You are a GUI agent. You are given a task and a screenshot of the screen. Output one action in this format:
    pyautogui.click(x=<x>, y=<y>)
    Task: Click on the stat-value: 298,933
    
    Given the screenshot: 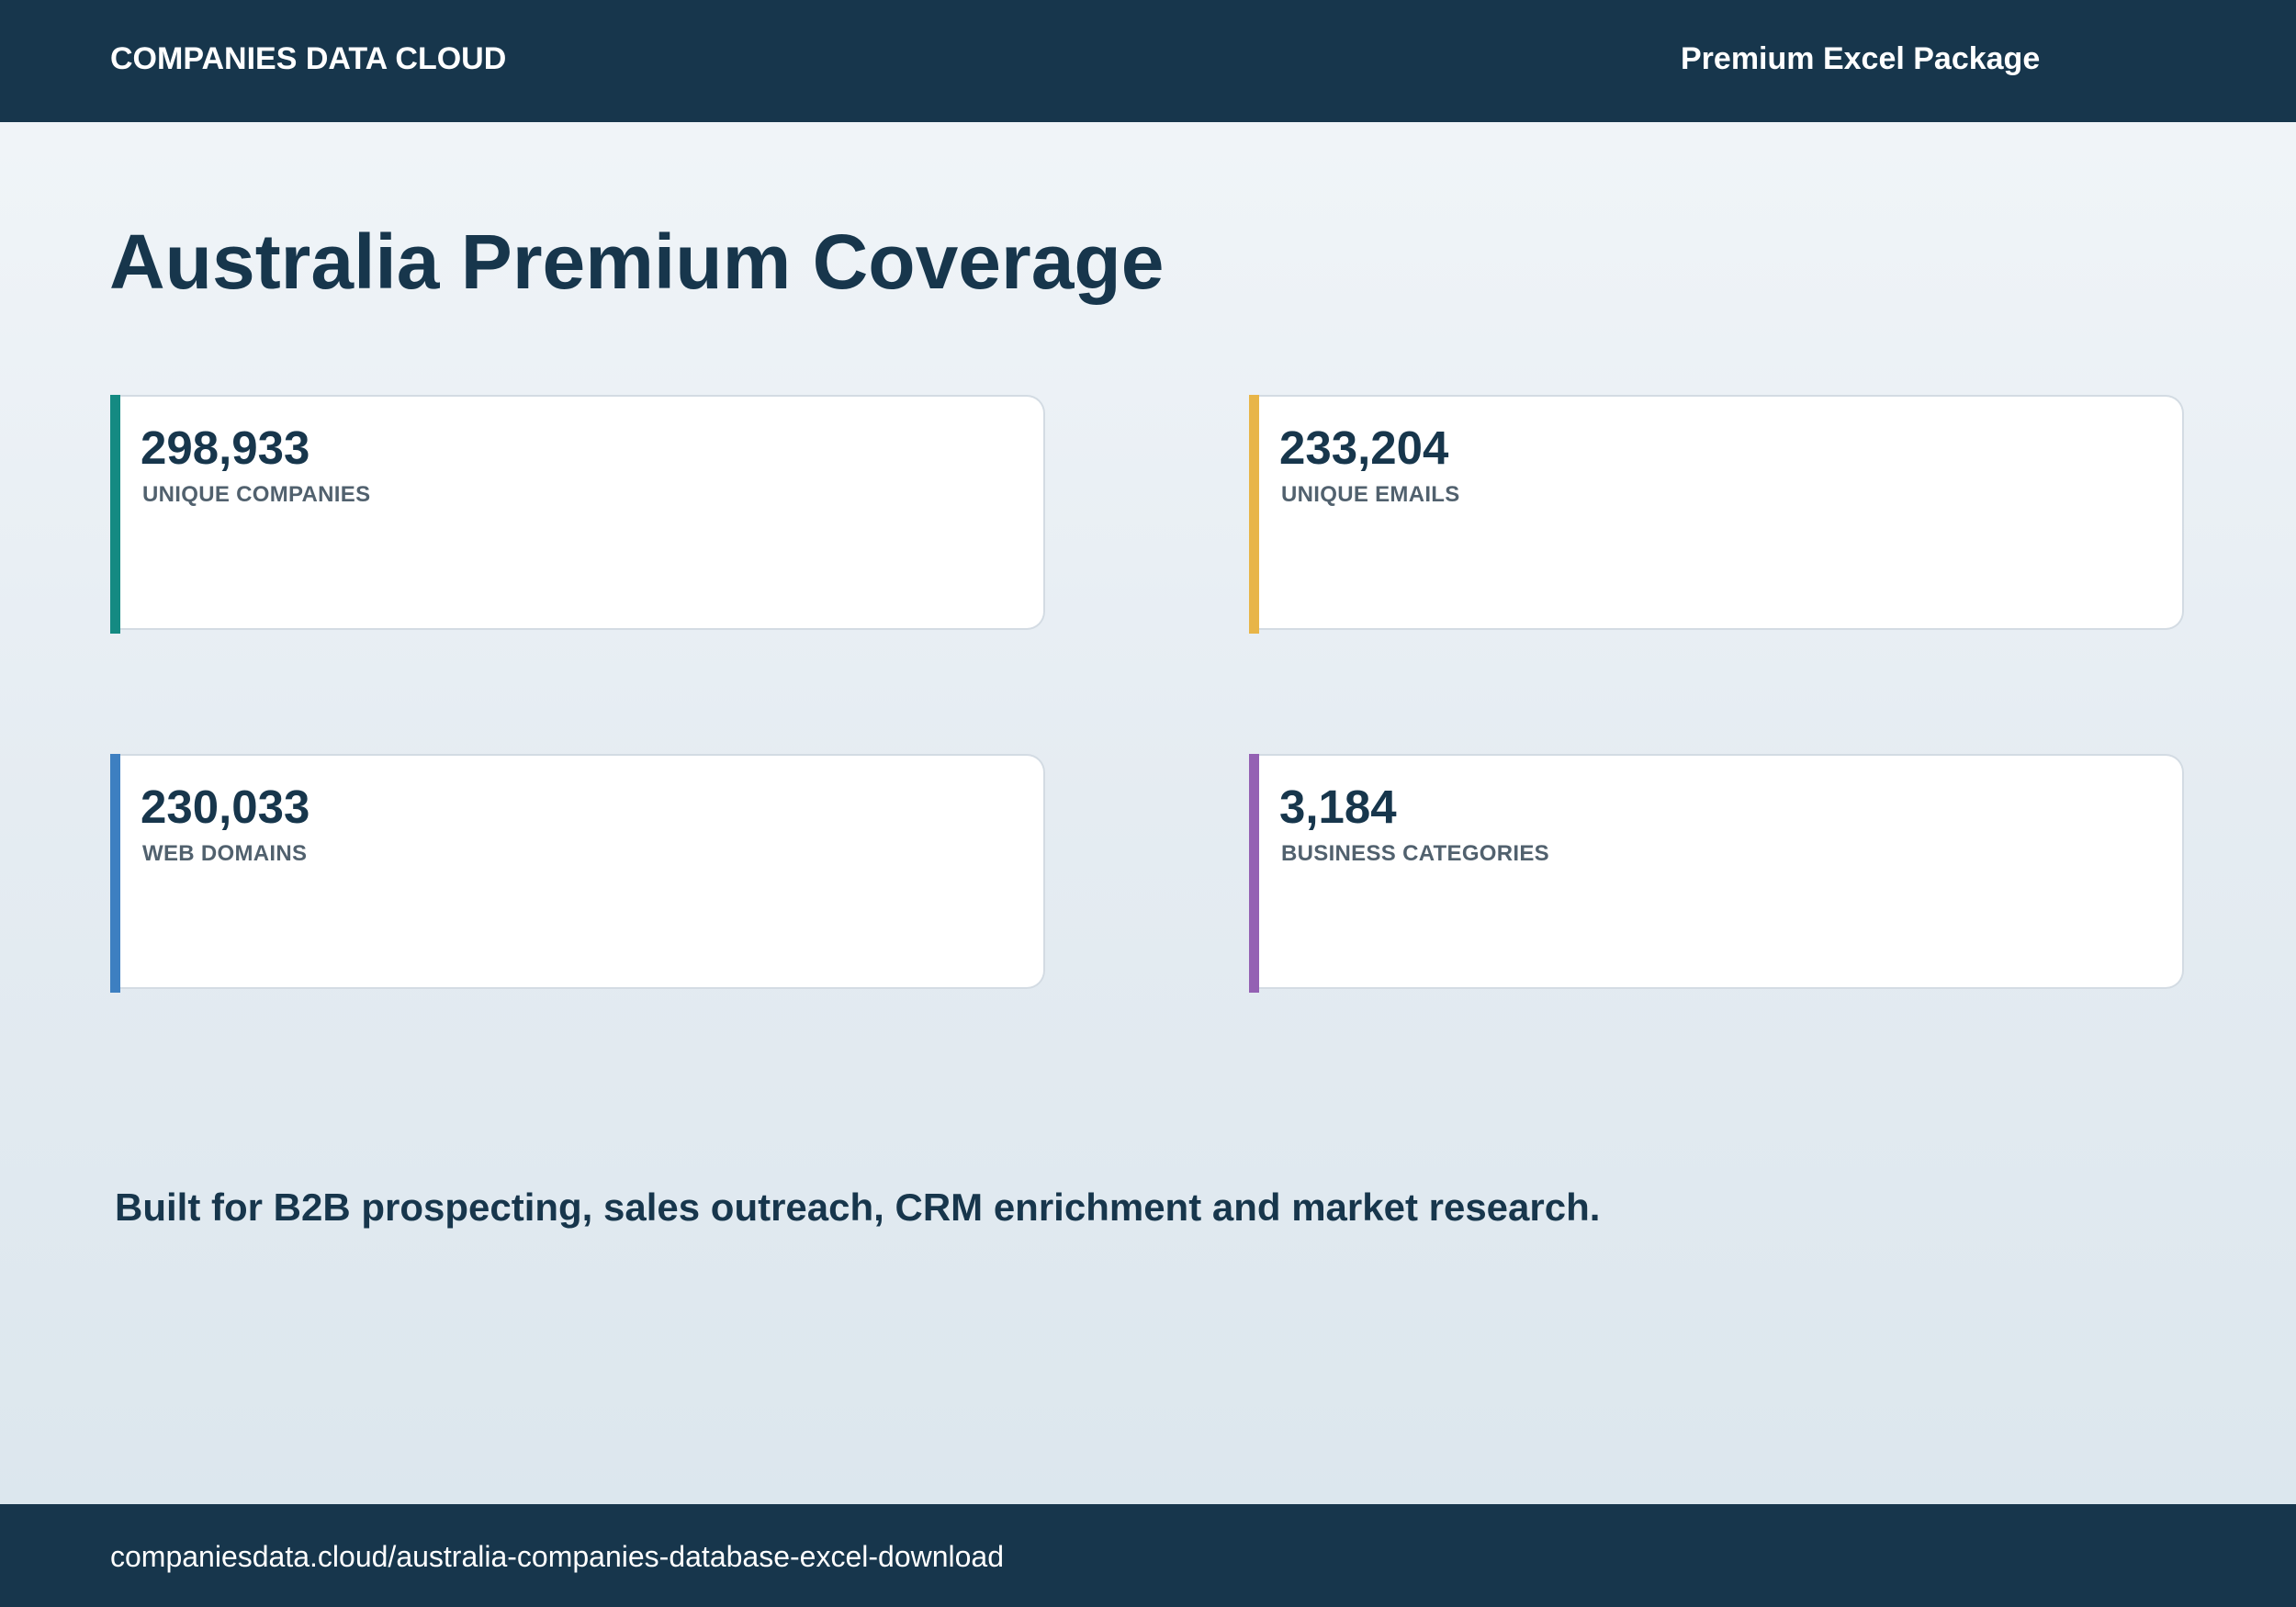 What is the action you would take?
    pyautogui.click(x=226, y=447)
    